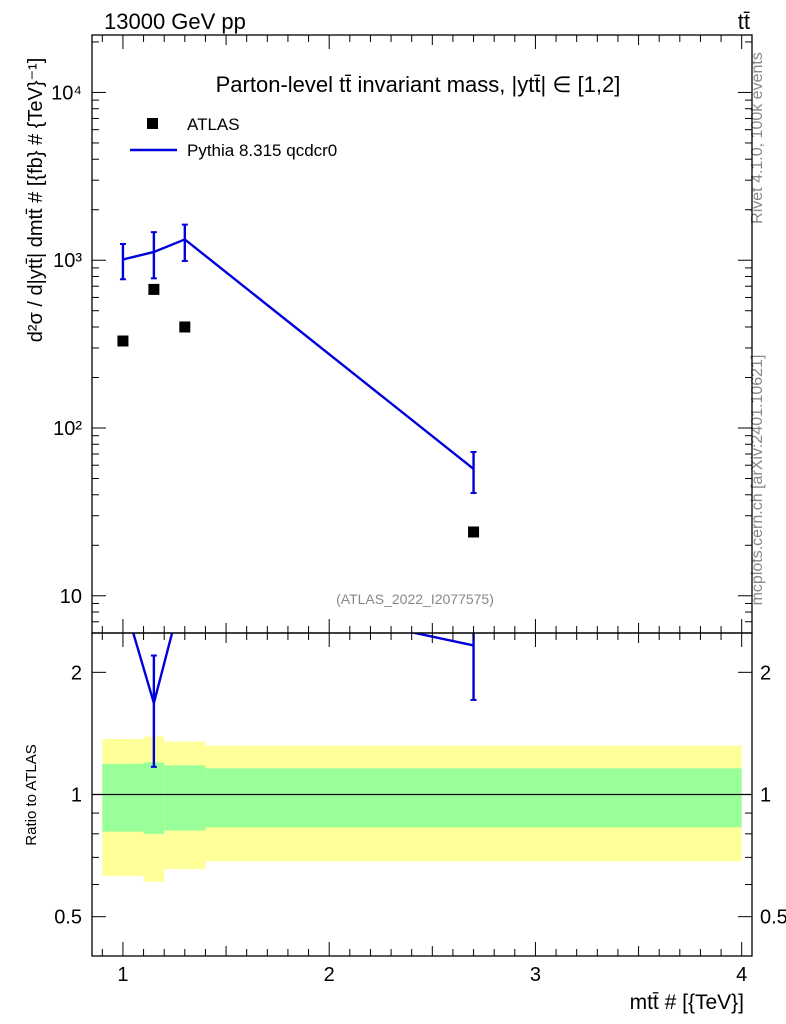  What do you see at coordinates (76, 673) in the screenshot?
I see `ratio-y-tick-label: 2` at bounding box center [76, 673].